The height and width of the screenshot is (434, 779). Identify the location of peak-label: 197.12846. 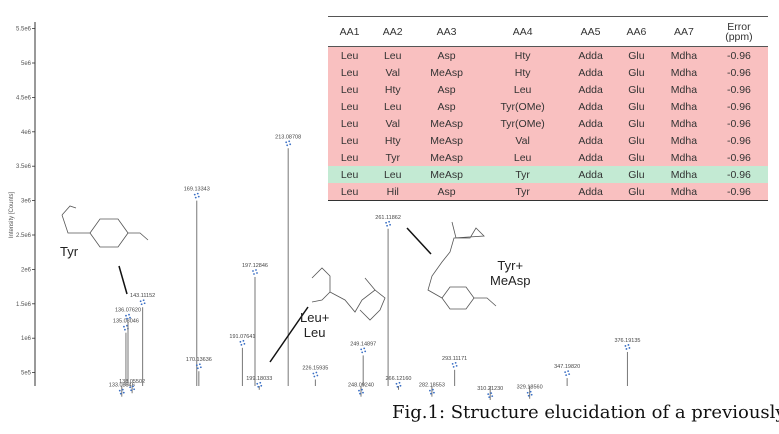
(255, 266).